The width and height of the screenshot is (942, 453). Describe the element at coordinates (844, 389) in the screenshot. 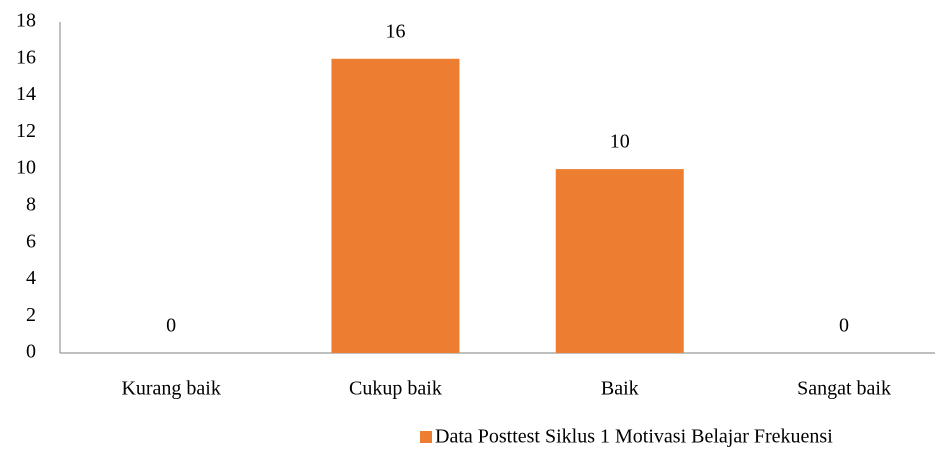

I see `x-tick-label: Sangat baik` at that location.